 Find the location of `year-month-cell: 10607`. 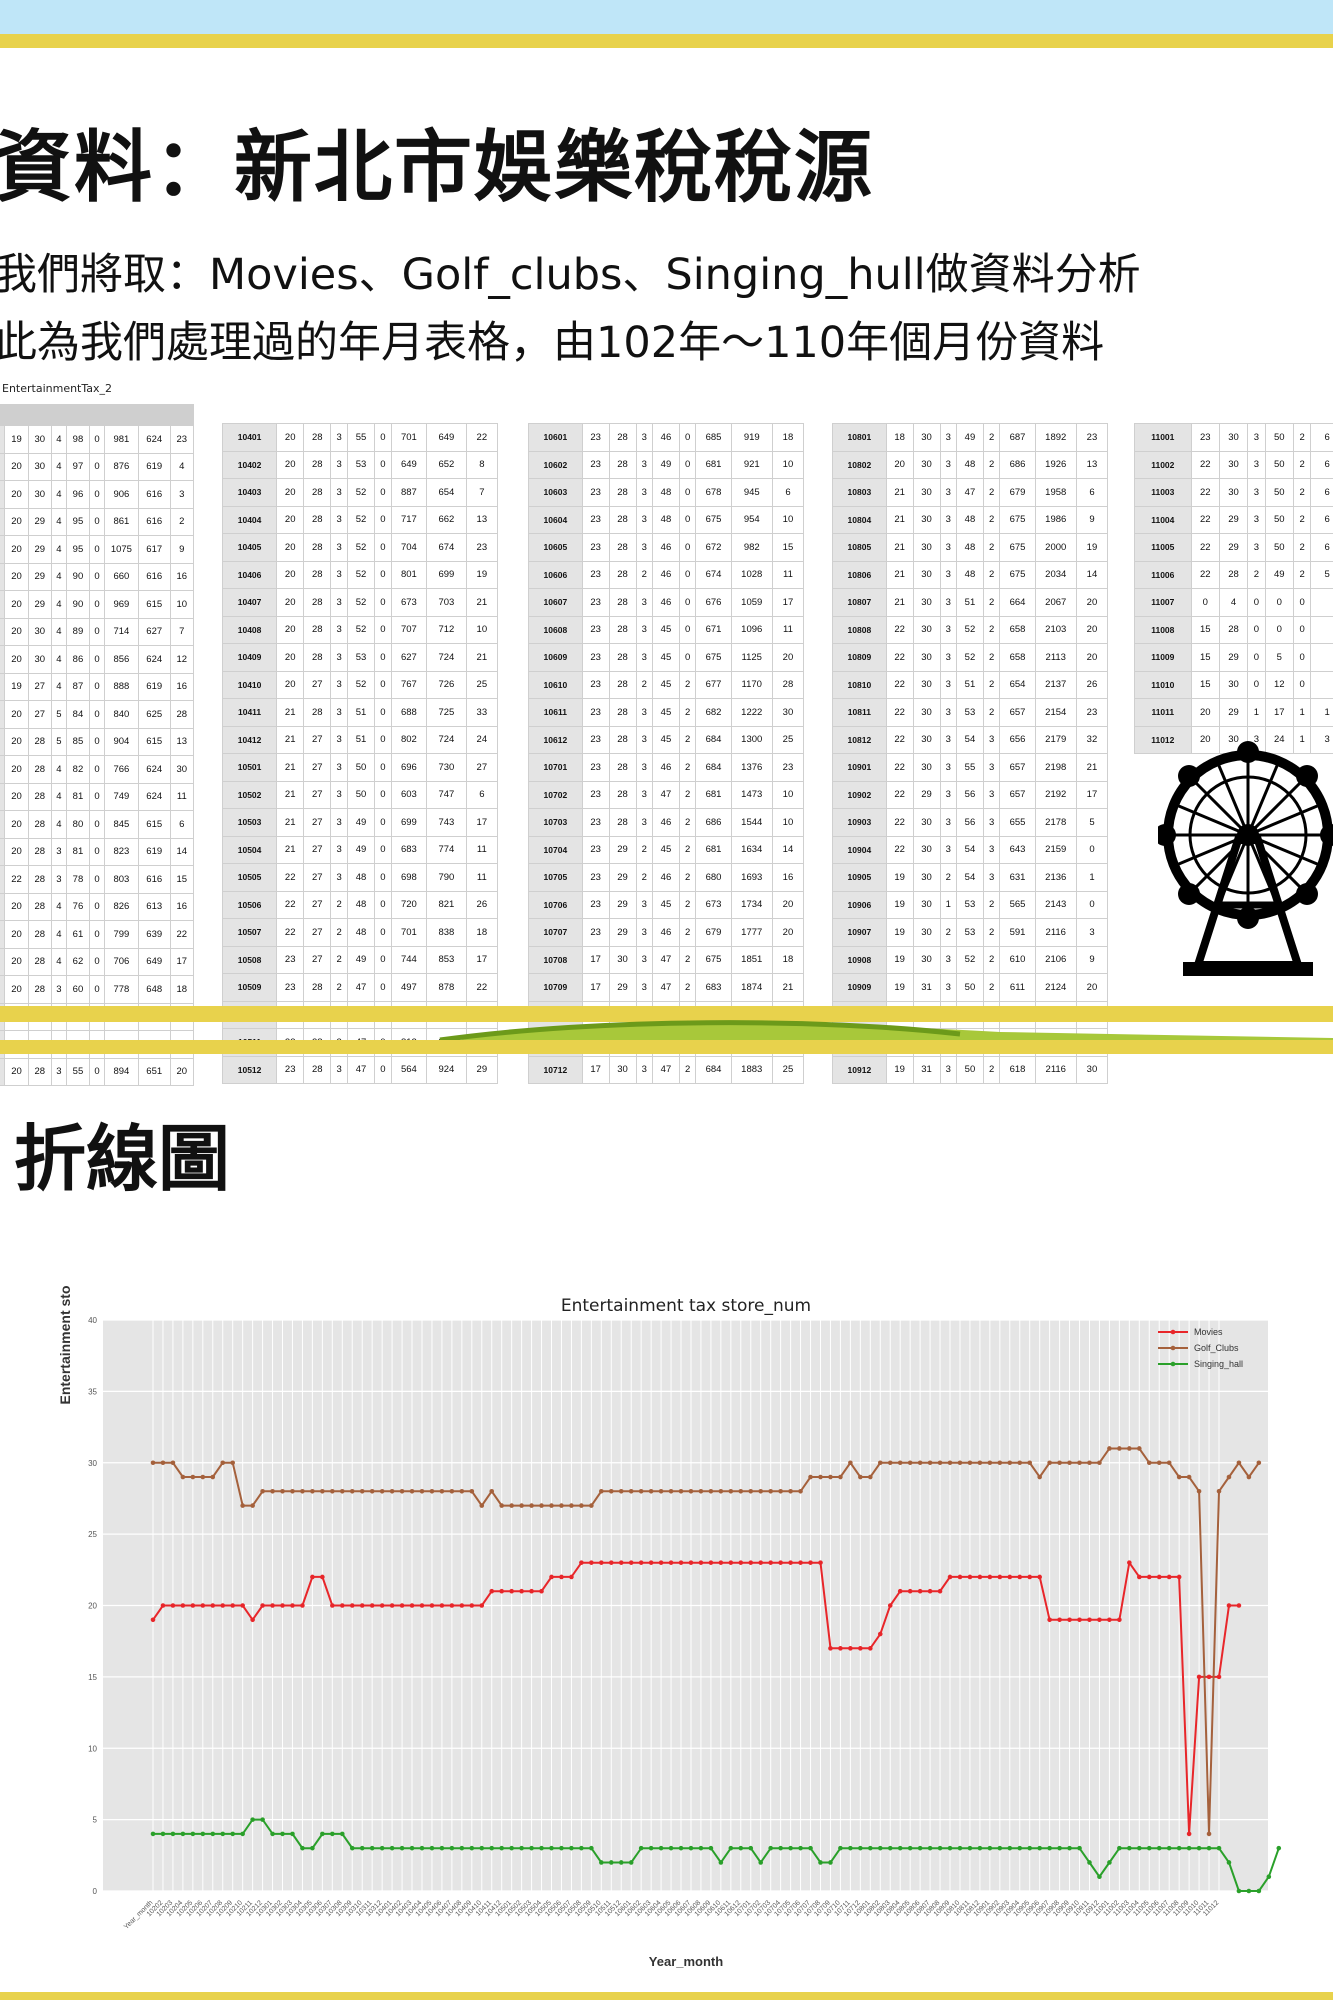

year-month-cell: 10607 is located at coordinates (555, 602).